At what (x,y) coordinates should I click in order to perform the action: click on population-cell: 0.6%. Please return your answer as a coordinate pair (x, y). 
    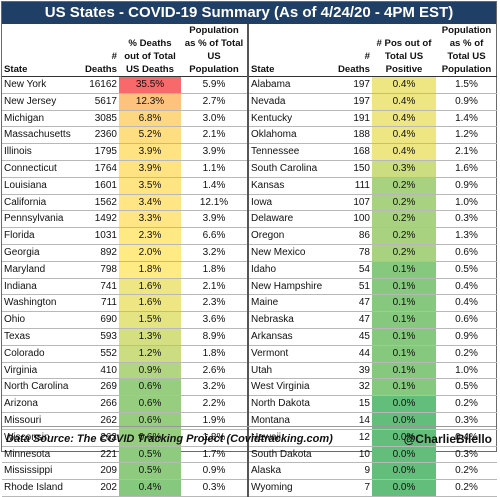
    Looking at the image, I should click on (466, 320).